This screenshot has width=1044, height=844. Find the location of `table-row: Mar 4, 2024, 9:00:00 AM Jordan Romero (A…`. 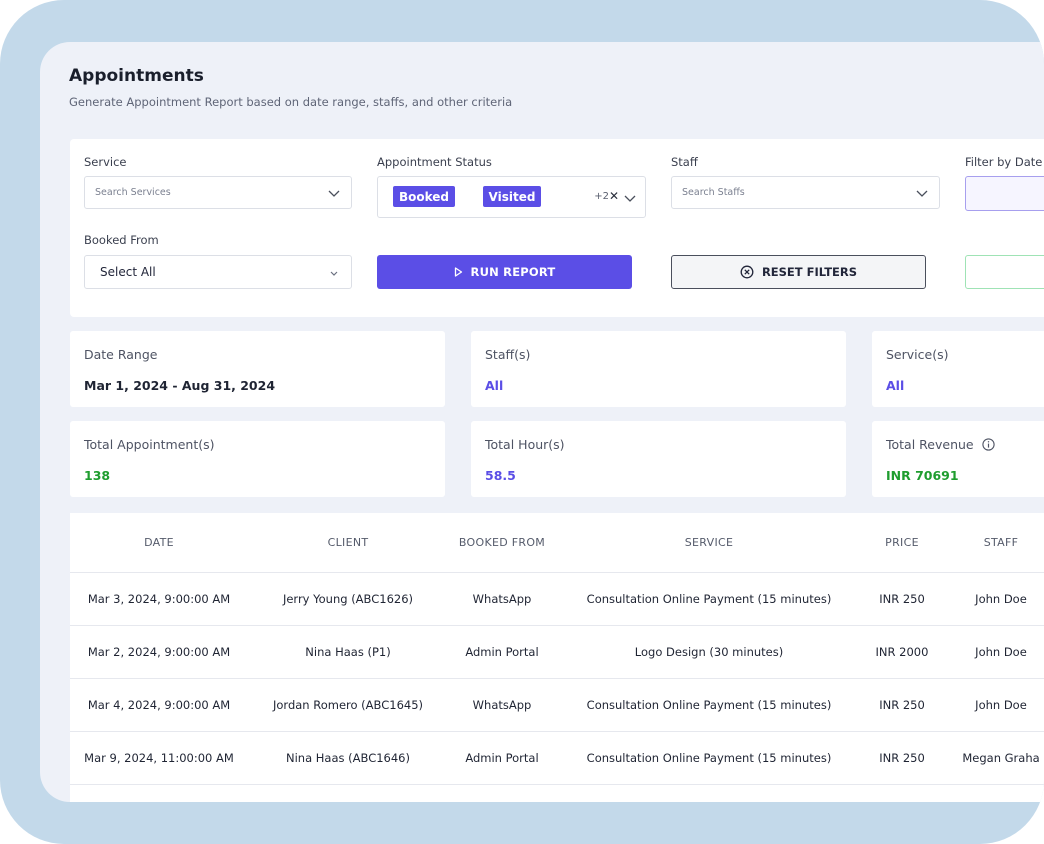

table-row: Mar 4, 2024, 9:00:00 AM Jordan Romero (A… is located at coordinates (557, 705).